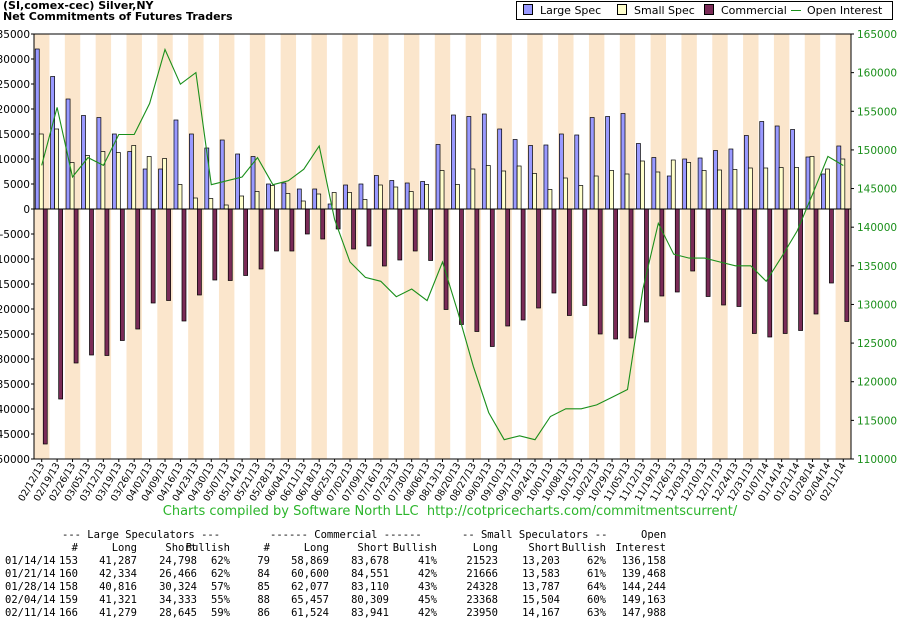  What do you see at coordinates (877, 421) in the screenshot?
I see `y2-tick-label: 115000` at bounding box center [877, 421].